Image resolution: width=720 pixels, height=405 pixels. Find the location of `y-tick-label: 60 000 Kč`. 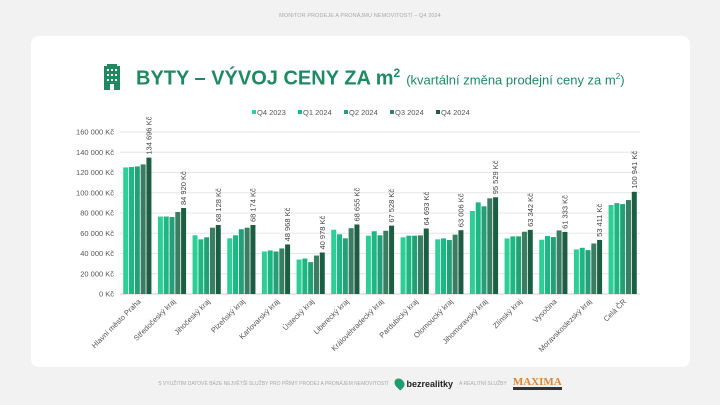

y-tick-label: 60 000 Kč is located at coordinates (97, 233).